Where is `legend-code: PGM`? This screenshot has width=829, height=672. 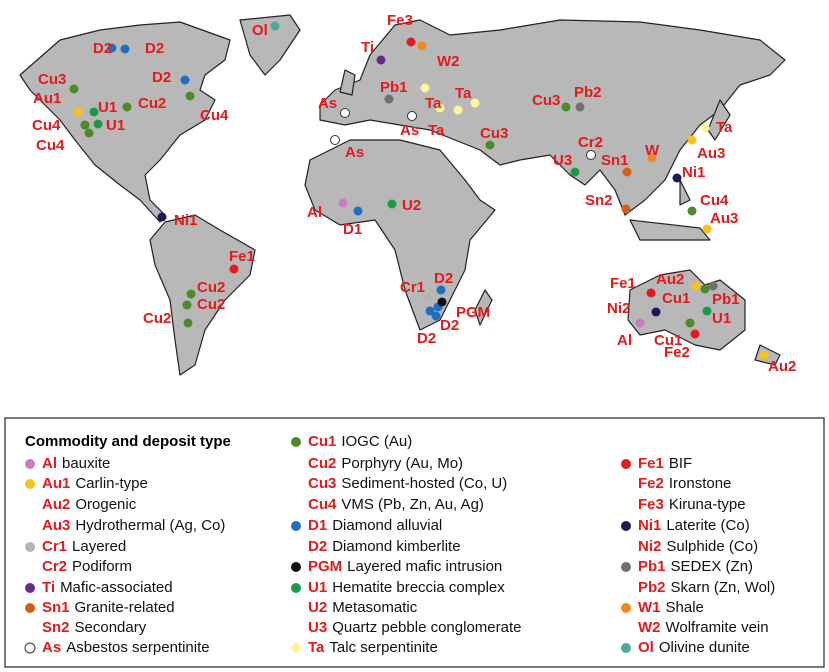
legend-code: PGM is located at coordinates (325, 566).